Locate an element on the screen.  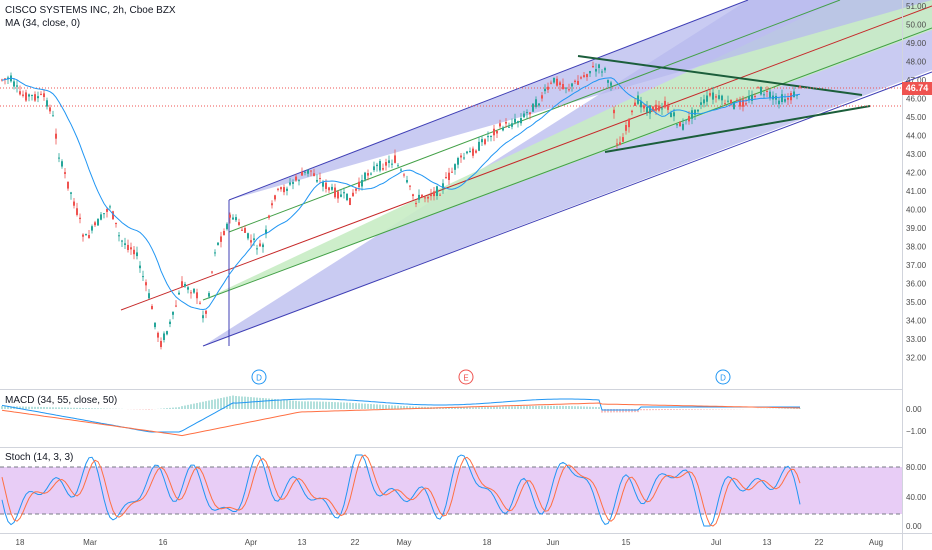
time-axis: 18 Mar 16 Apr 13 22 May 18 Jun 15 Jul 13 22 Aug is located at coordinates (450, 542).